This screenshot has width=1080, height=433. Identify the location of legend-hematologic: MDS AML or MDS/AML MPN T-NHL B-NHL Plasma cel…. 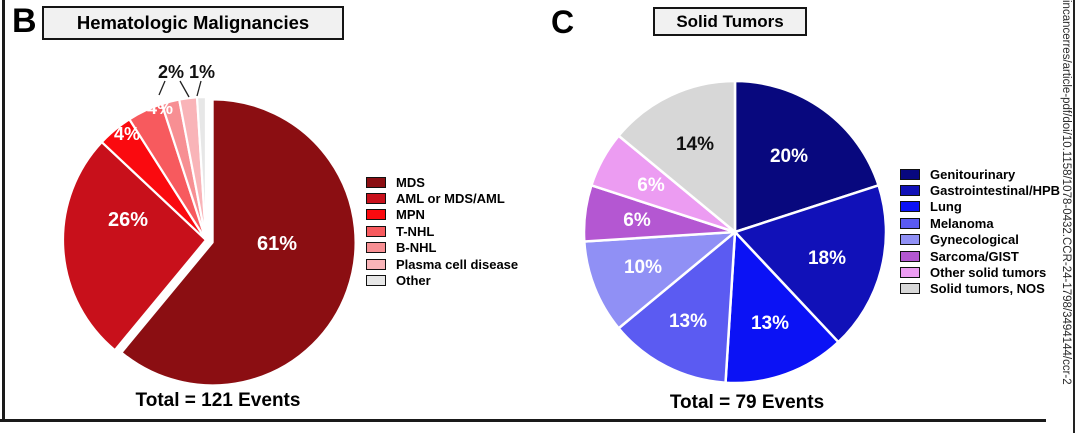
(442, 231).